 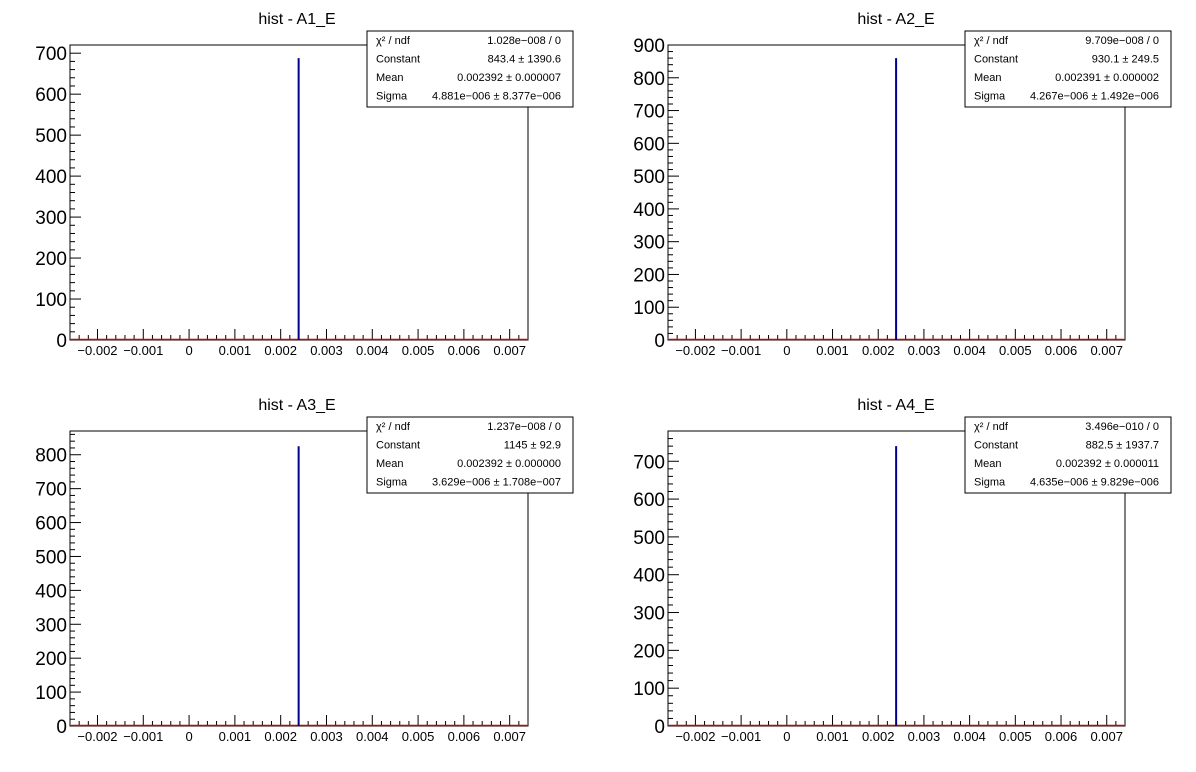 What do you see at coordinates (895, 405) in the screenshot?
I see `panel-title: hist - A4_E` at bounding box center [895, 405].